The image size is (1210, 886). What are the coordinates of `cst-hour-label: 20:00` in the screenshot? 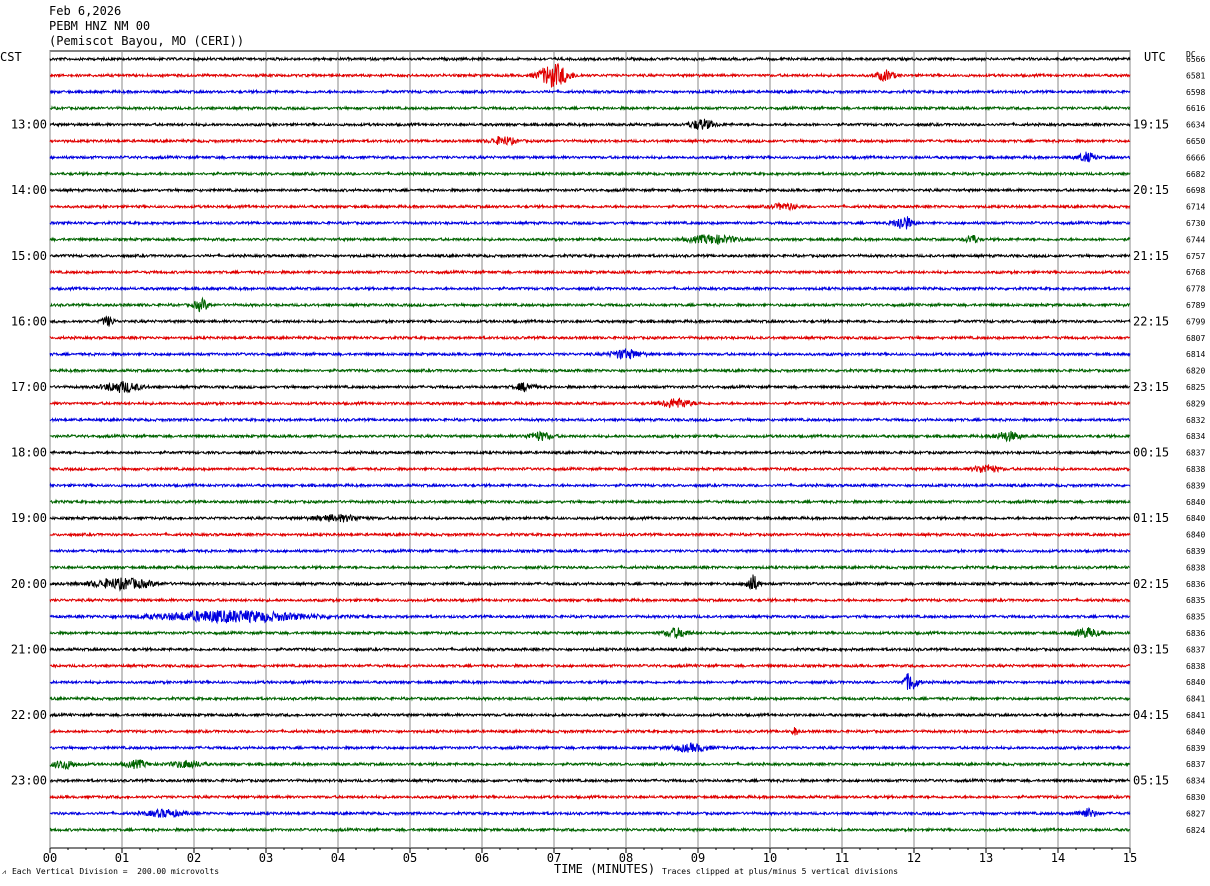 It's located at (29, 584).